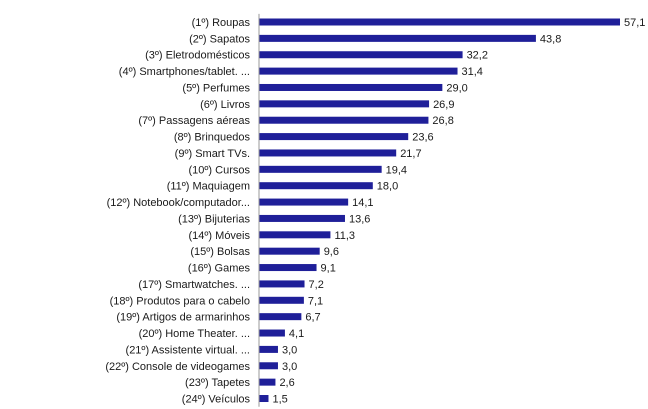  I want to click on data-label: 1,5, so click(279, 400).